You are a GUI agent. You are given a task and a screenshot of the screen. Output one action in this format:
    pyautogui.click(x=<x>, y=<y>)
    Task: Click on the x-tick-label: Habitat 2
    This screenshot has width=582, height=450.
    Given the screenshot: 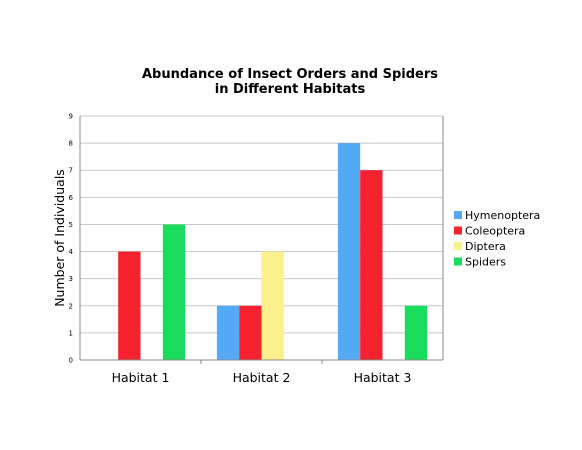 What is the action you would take?
    pyautogui.click(x=262, y=377)
    